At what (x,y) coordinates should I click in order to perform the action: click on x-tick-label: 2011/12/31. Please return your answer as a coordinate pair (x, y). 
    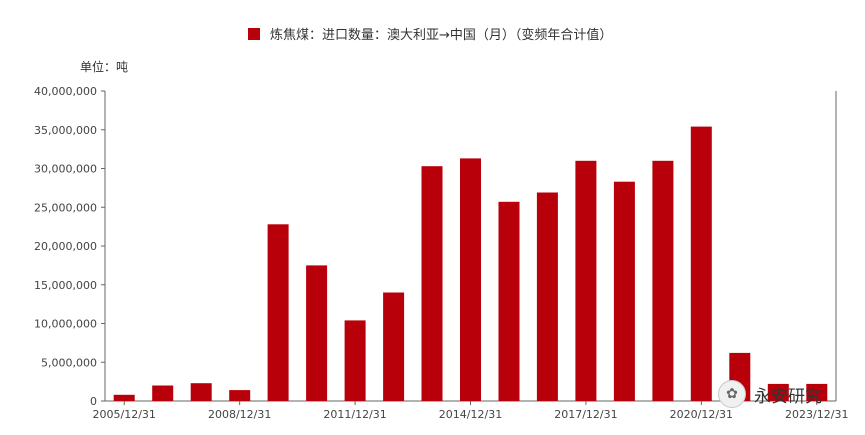
    Looking at the image, I should click on (354, 414).